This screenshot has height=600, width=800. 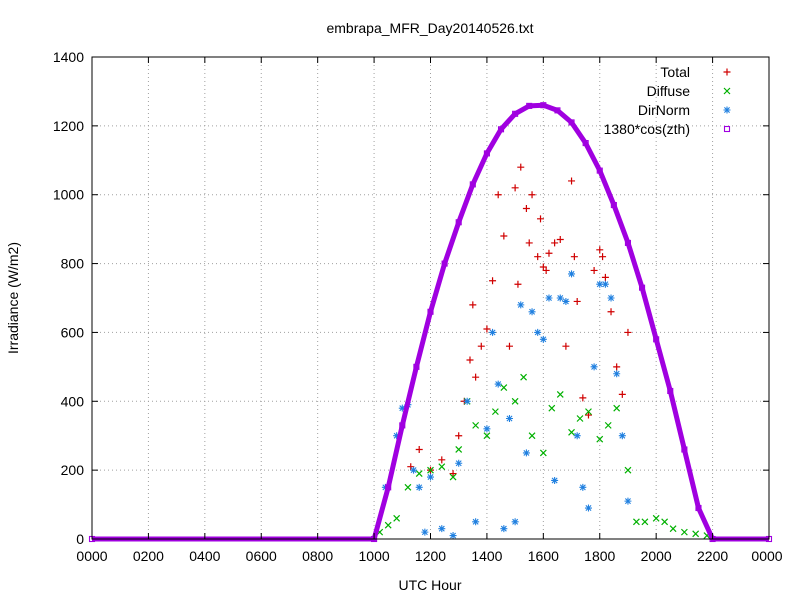 I want to click on legend-marker-total, so click(x=727, y=72).